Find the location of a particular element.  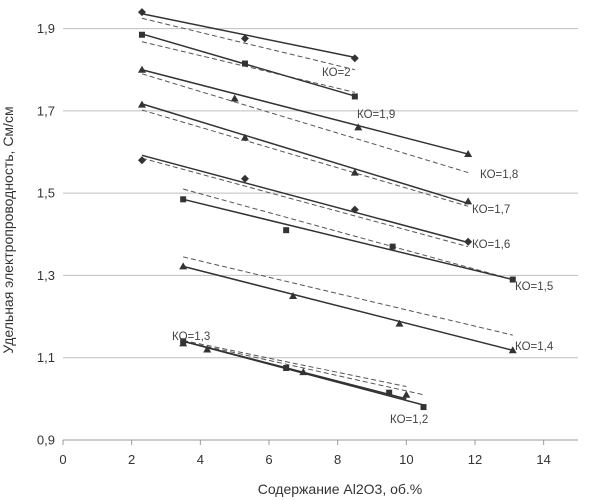

y-tick-label: 1,7 is located at coordinates (46, 110).